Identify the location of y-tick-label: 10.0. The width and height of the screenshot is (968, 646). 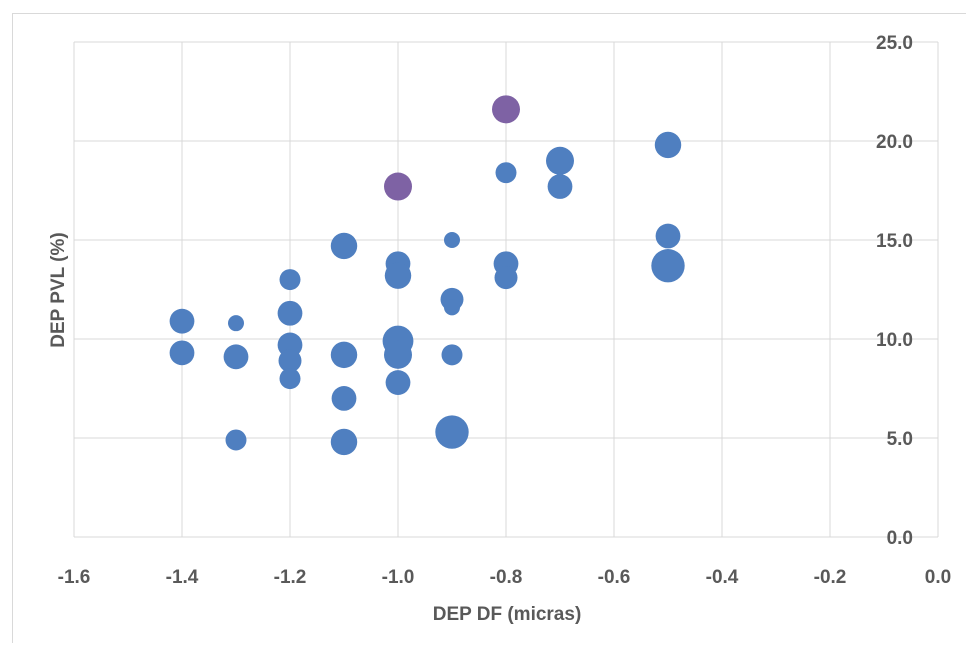
(894, 340).